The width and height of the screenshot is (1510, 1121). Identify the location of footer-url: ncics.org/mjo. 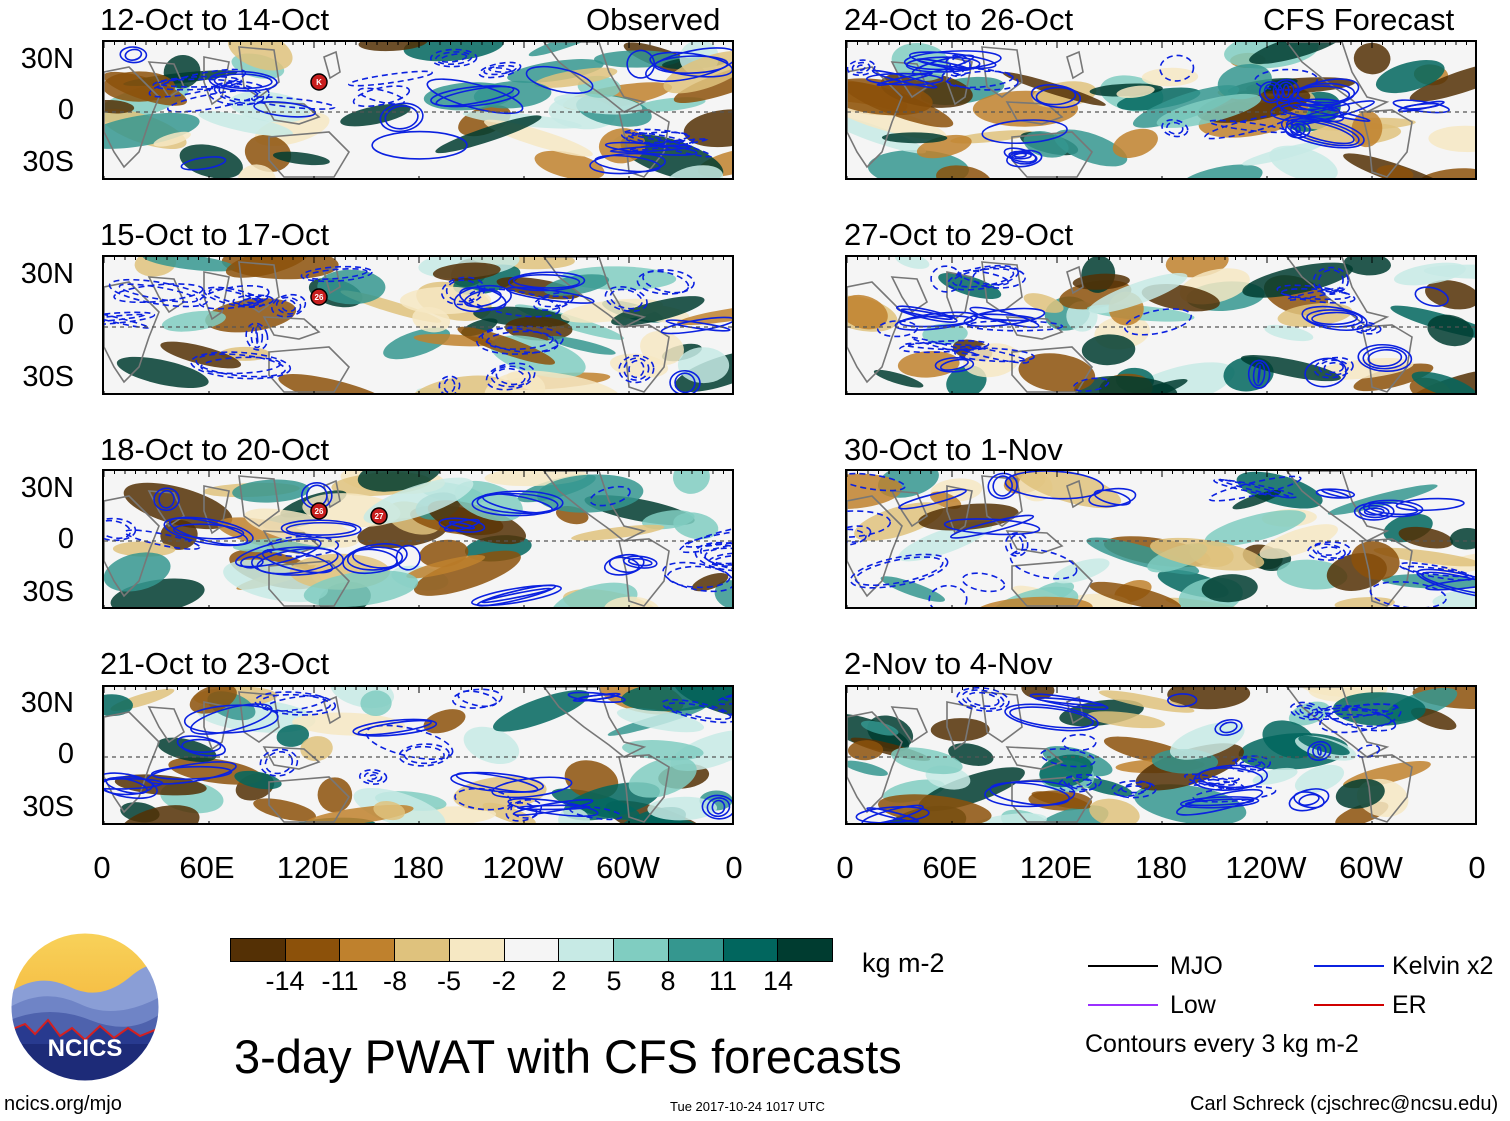
(63, 1104).